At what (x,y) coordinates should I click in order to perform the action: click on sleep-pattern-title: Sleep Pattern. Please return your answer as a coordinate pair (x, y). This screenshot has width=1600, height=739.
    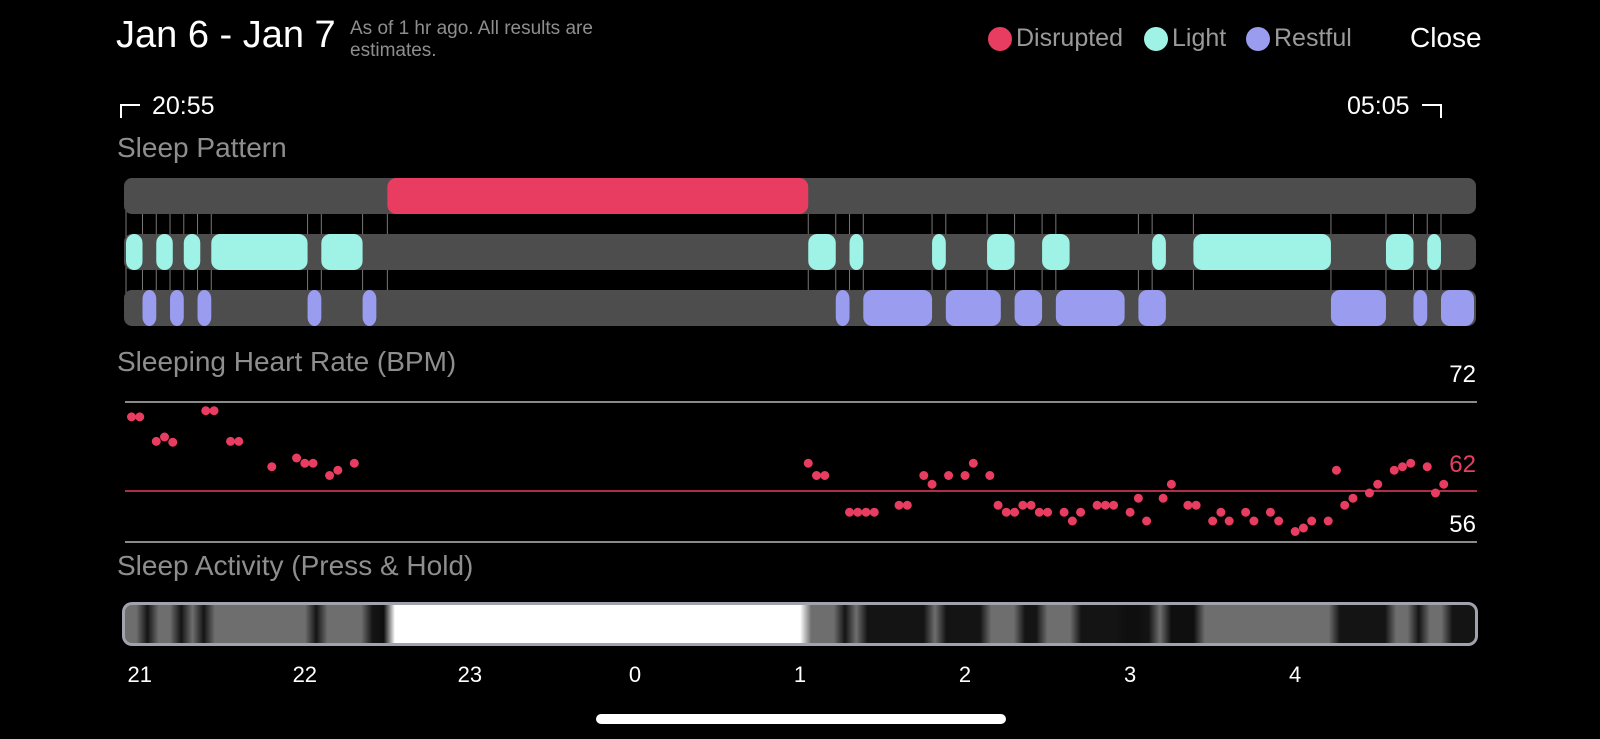
    Looking at the image, I should click on (202, 147).